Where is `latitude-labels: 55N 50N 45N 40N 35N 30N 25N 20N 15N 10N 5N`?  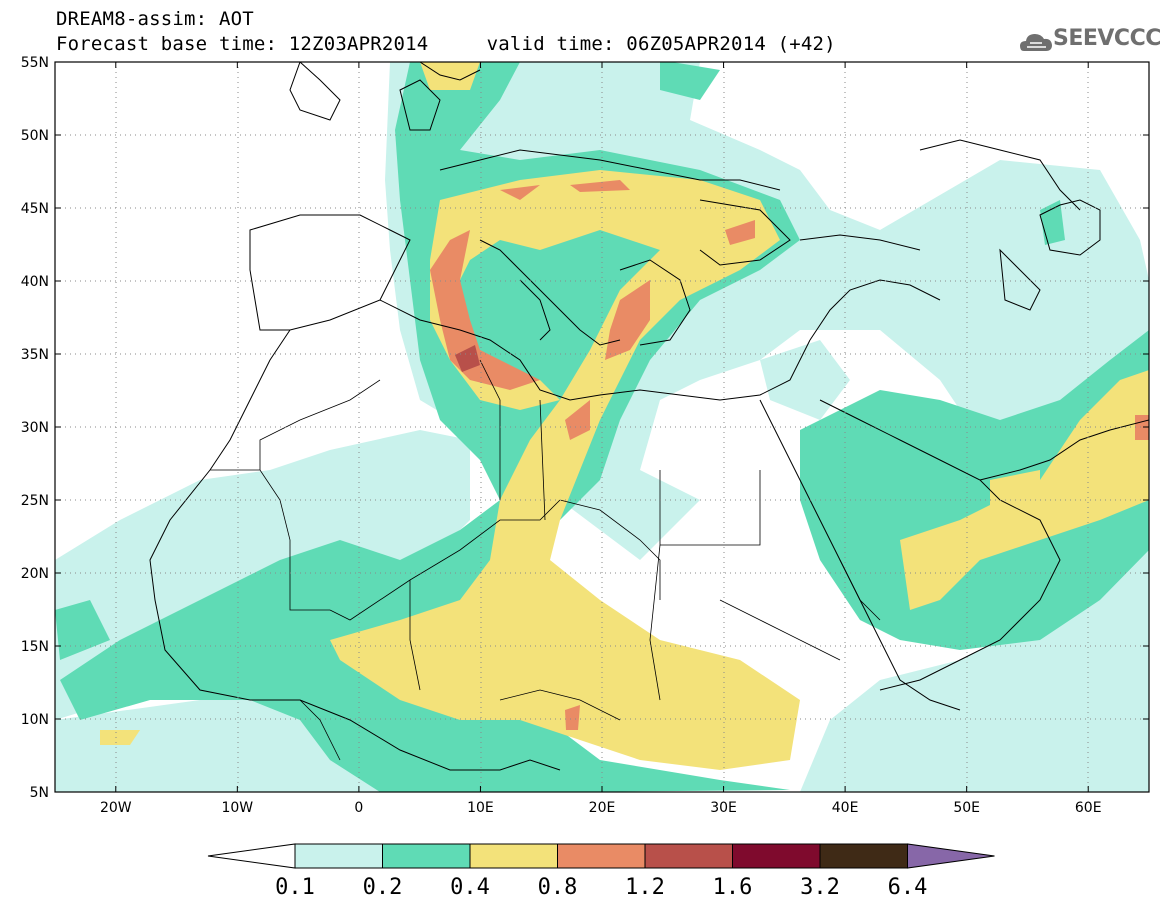 latitude-labels: 55N 50N 45N 40N 35N 30N 25N 20N 15N 10N 5N is located at coordinates (35, 428).